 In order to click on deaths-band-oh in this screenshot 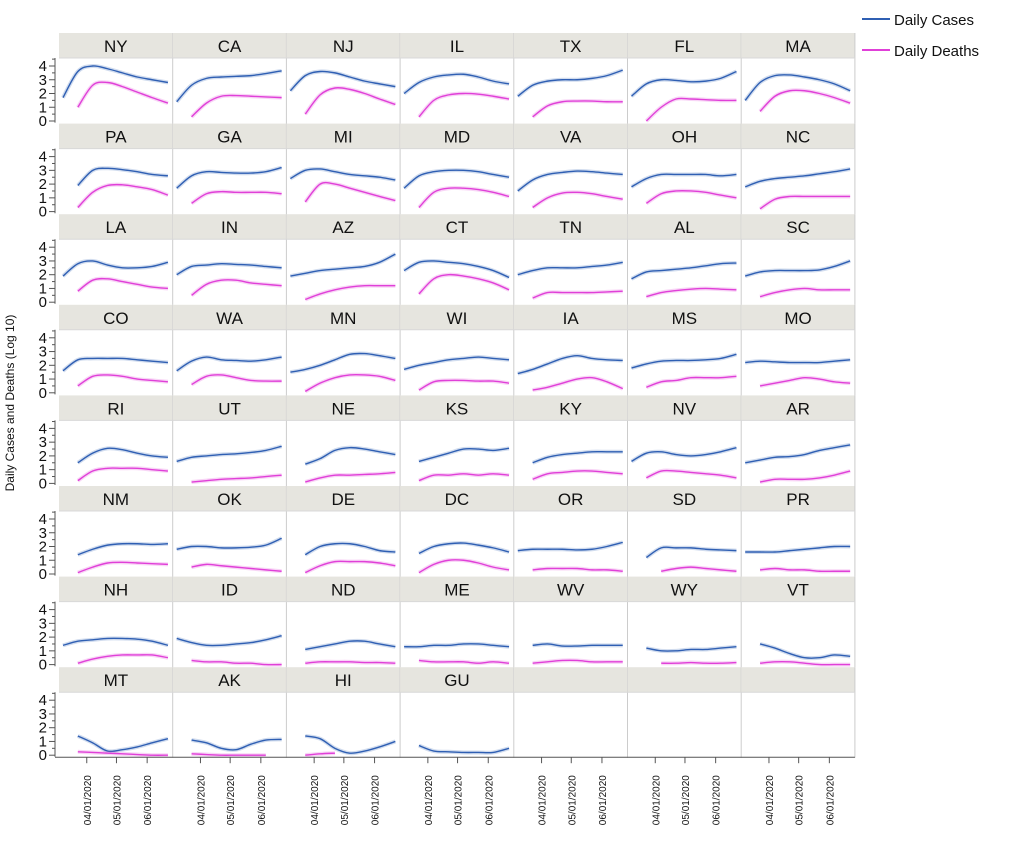, I will do `click(691, 197)`.